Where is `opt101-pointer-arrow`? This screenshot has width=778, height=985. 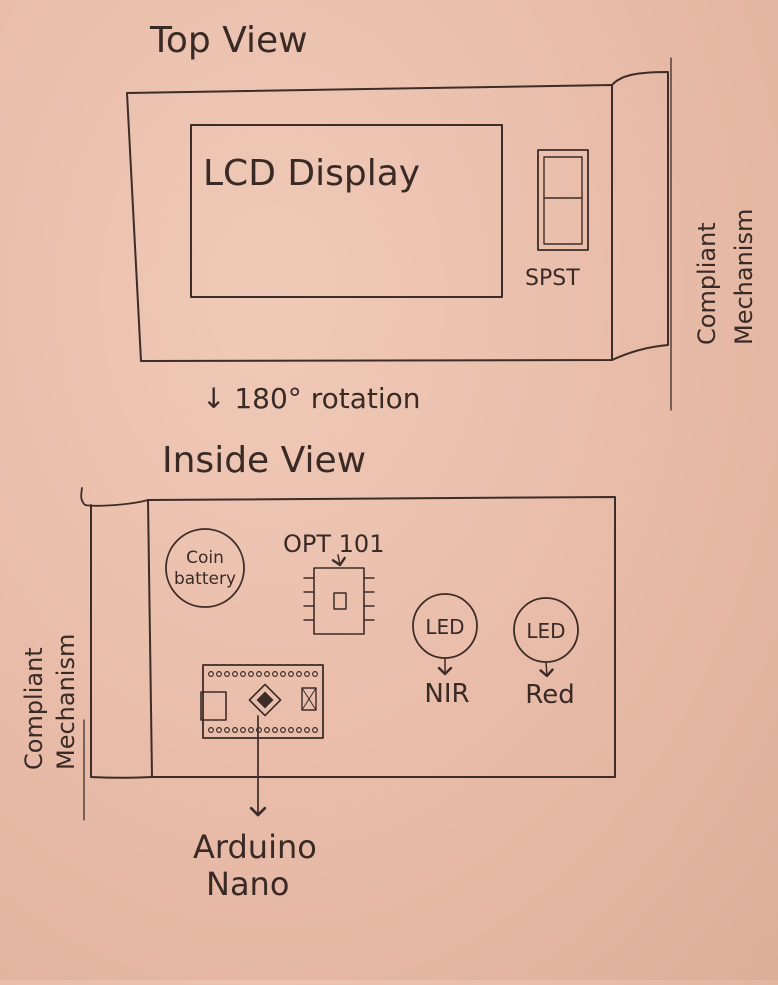
opt101-pointer-arrow is located at coordinates (338, 560).